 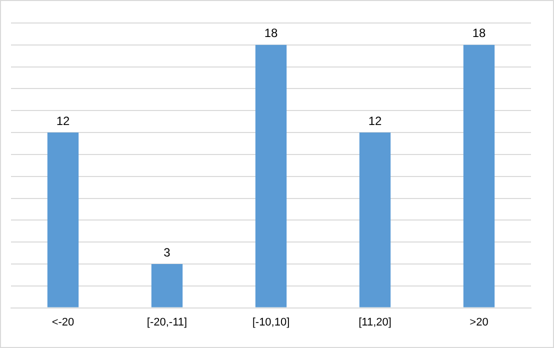 What do you see at coordinates (167, 322) in the screenshot?
I see `x-tick-label: [-20,-11]` at bounding box center [167, 322].